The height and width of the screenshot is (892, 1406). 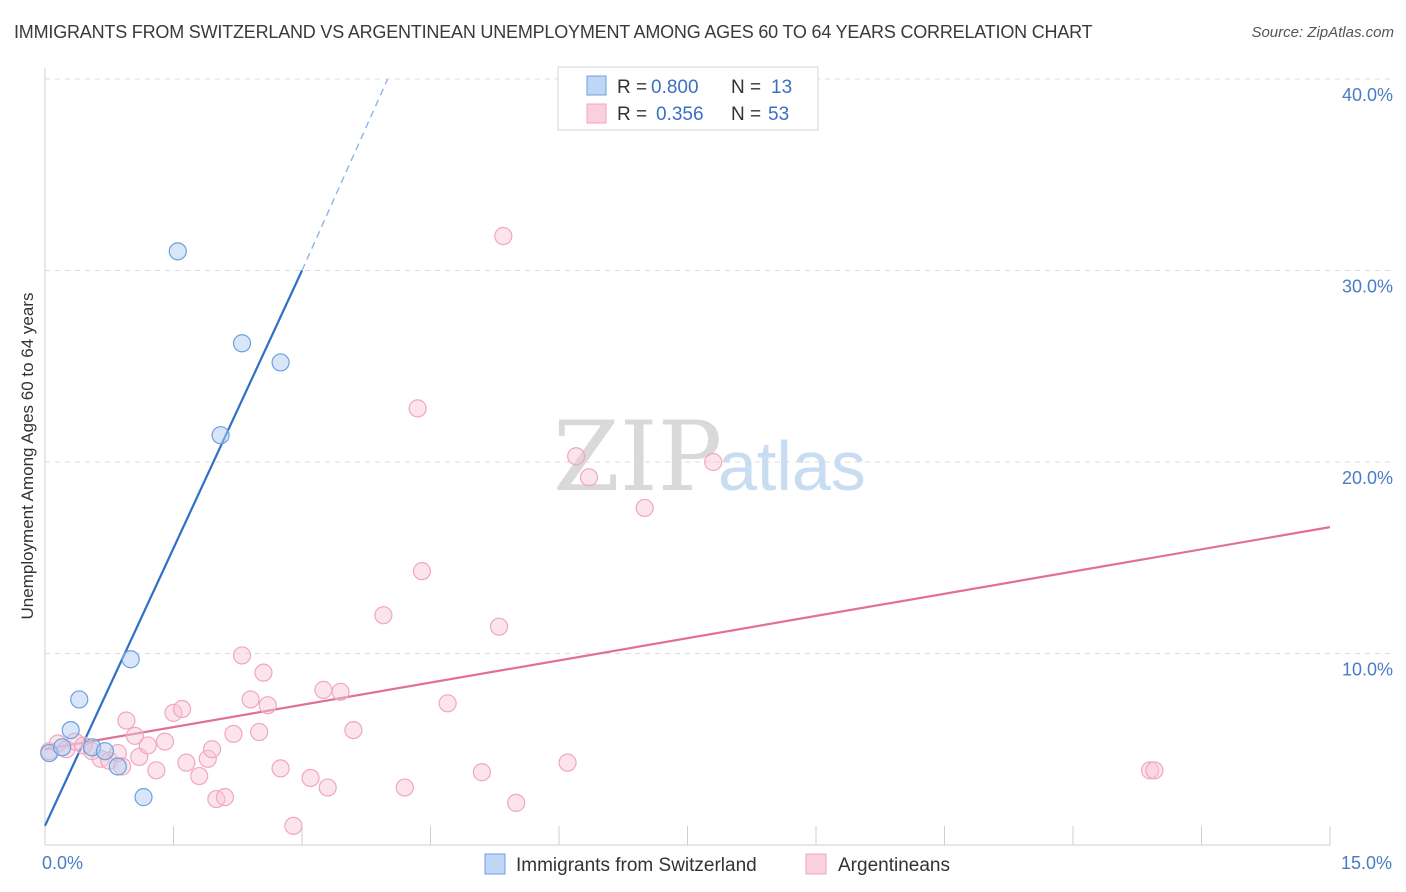 I want to click on trend-line-switzerland, so click(x=173, y=548).